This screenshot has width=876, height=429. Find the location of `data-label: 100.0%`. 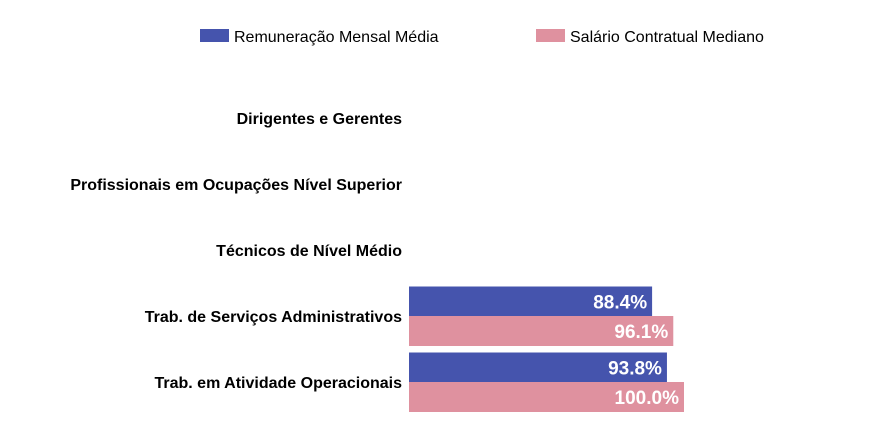

data-label: 100.0% is located at coordinates (647, 398).